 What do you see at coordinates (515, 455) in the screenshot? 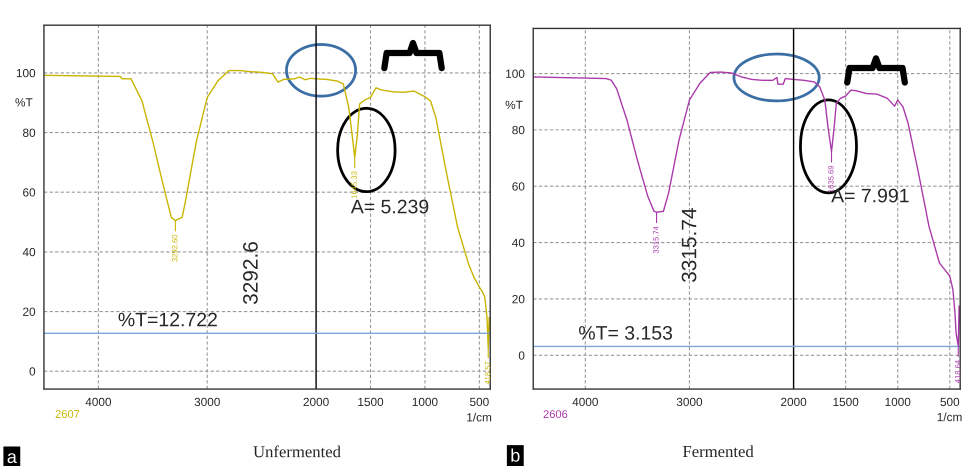
I see `text: b` at bounding box center [515, 455].